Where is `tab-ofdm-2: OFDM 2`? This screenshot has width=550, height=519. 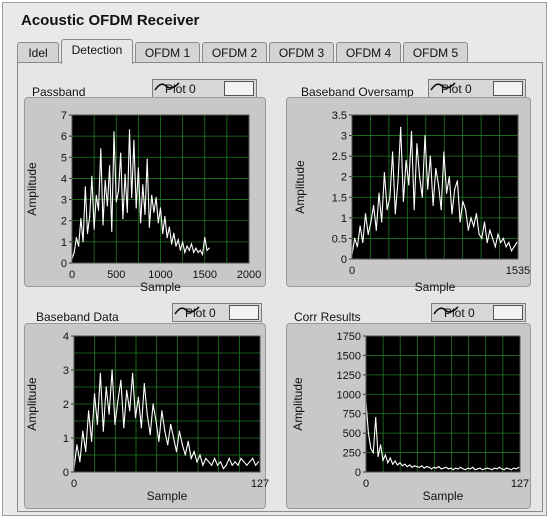 tab-ofdm-2: OFDM 2 is located at coordinates (234, 52).